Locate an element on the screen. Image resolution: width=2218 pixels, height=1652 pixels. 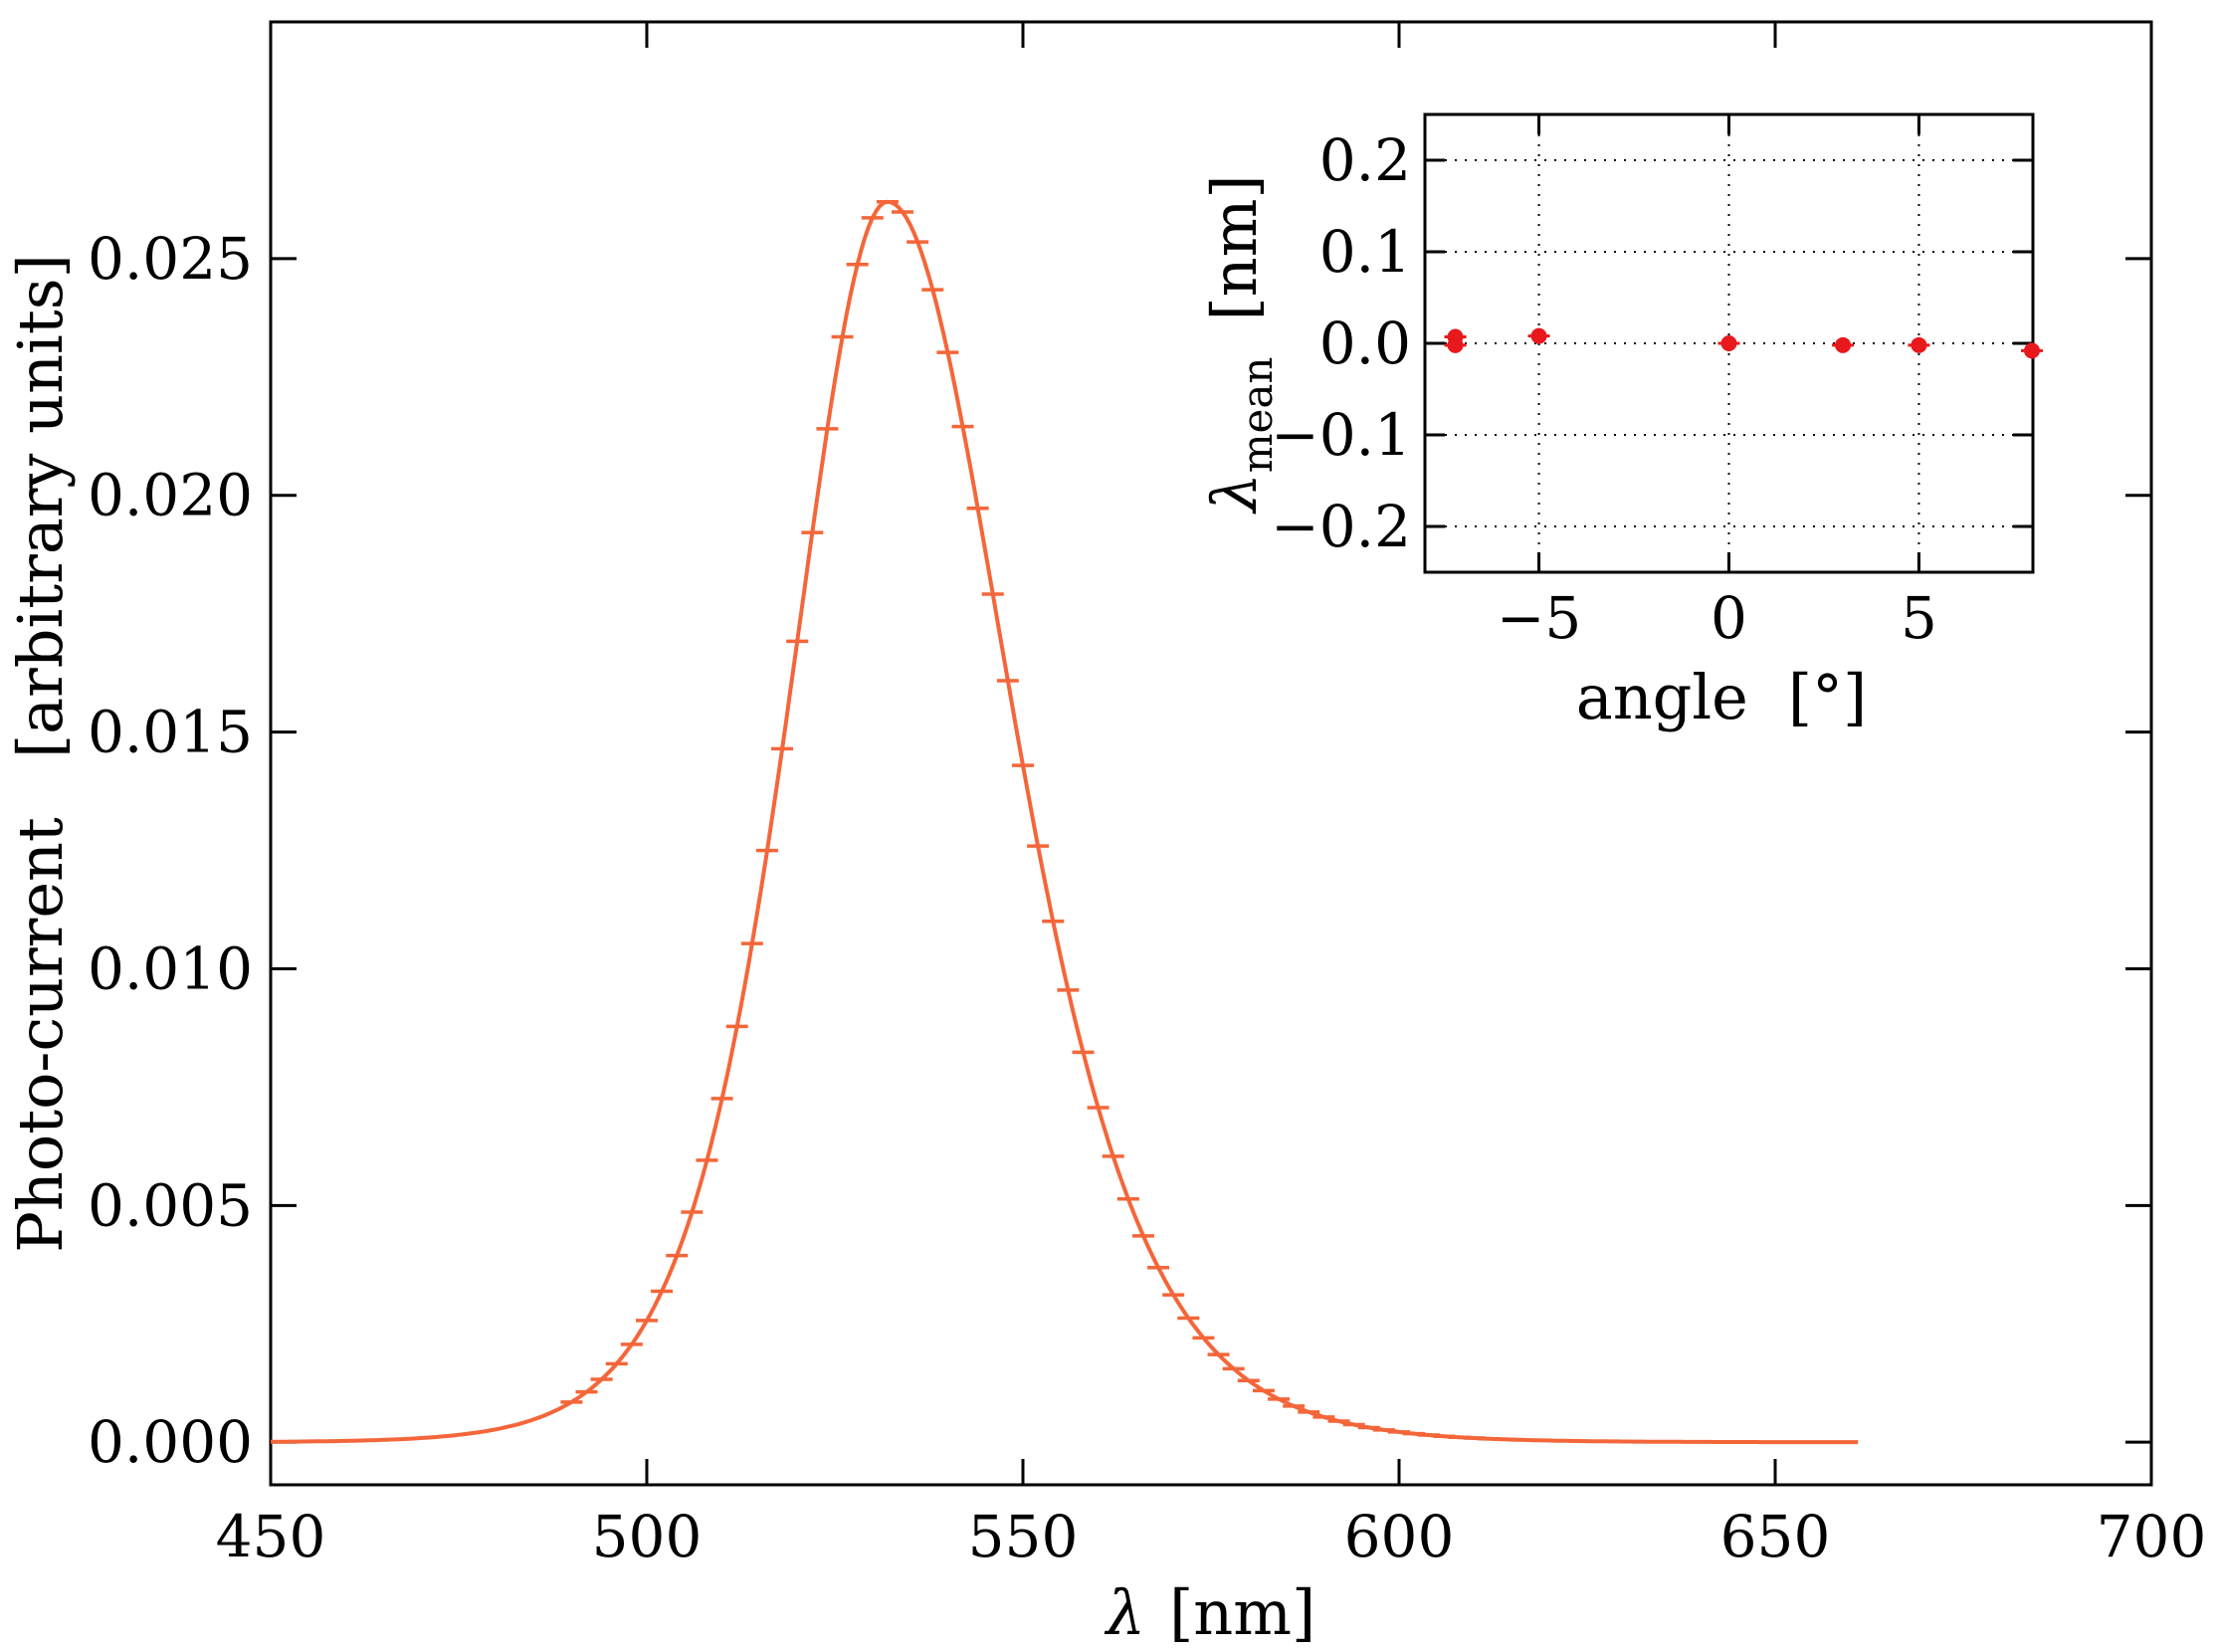
main-y-tick-label: 0.020 is located at coordinates (170, 495).